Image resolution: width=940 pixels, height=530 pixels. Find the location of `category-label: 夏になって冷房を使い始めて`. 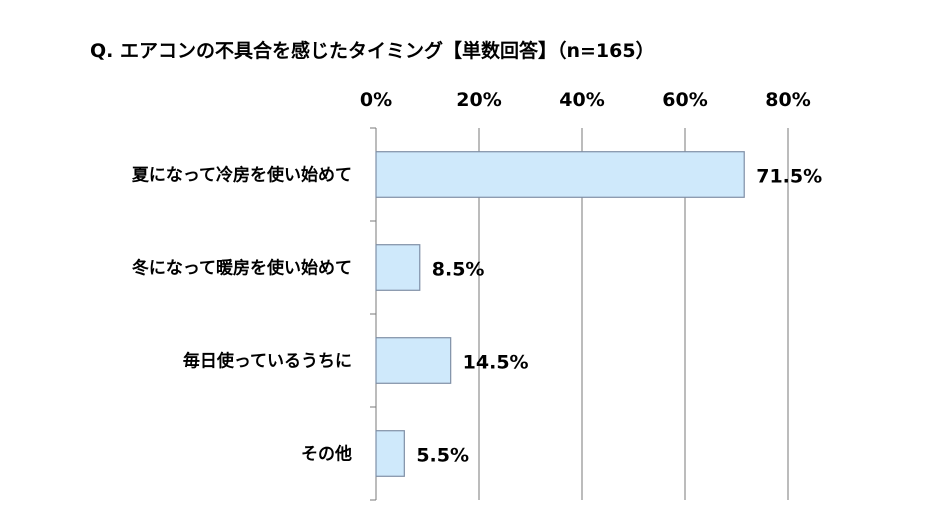

category-label: 夏になって冷房を使い始めて is located at coordinates (242, 175).